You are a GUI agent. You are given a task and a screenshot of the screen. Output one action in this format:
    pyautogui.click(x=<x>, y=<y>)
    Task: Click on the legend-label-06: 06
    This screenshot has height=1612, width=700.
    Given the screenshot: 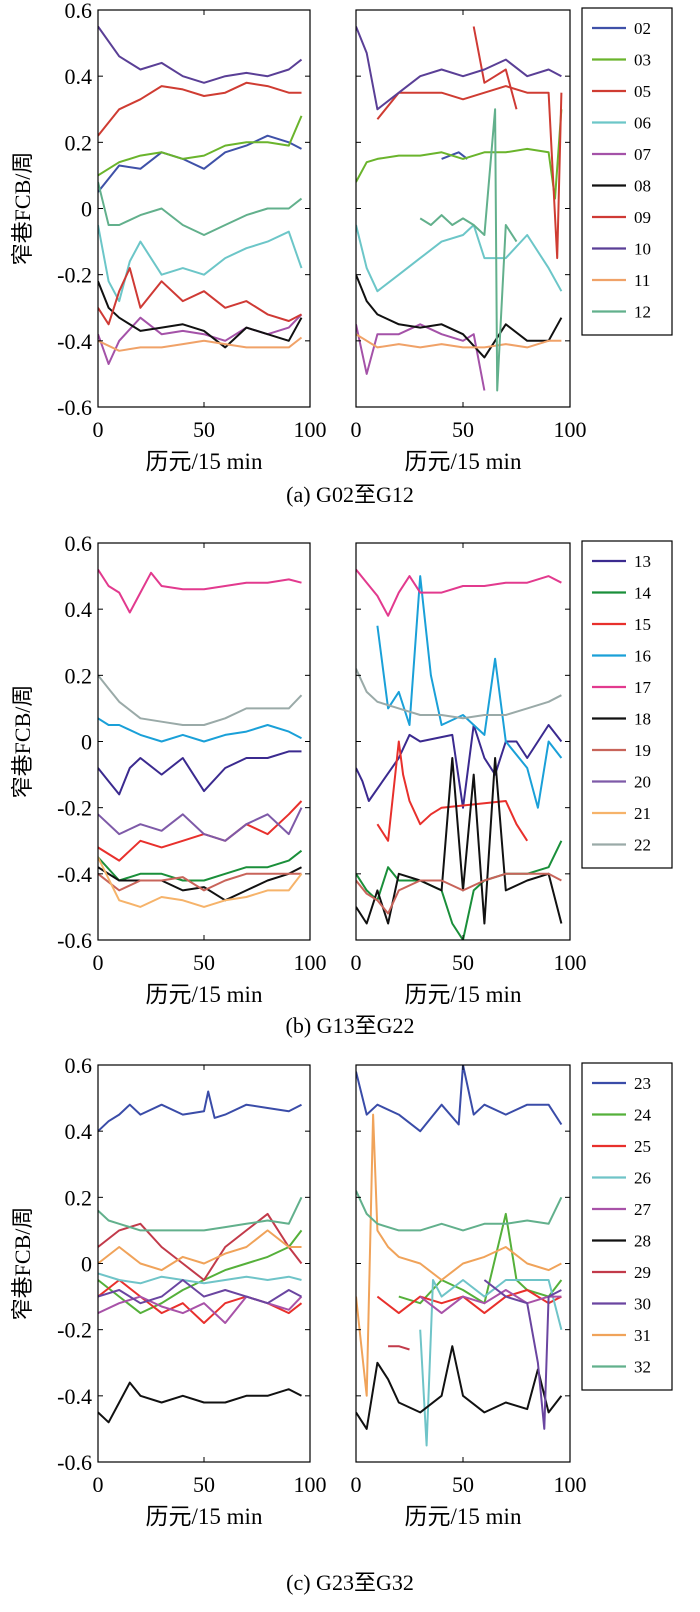 What is the action you would take?
    pyautogui.click(x=642, y=123)
    